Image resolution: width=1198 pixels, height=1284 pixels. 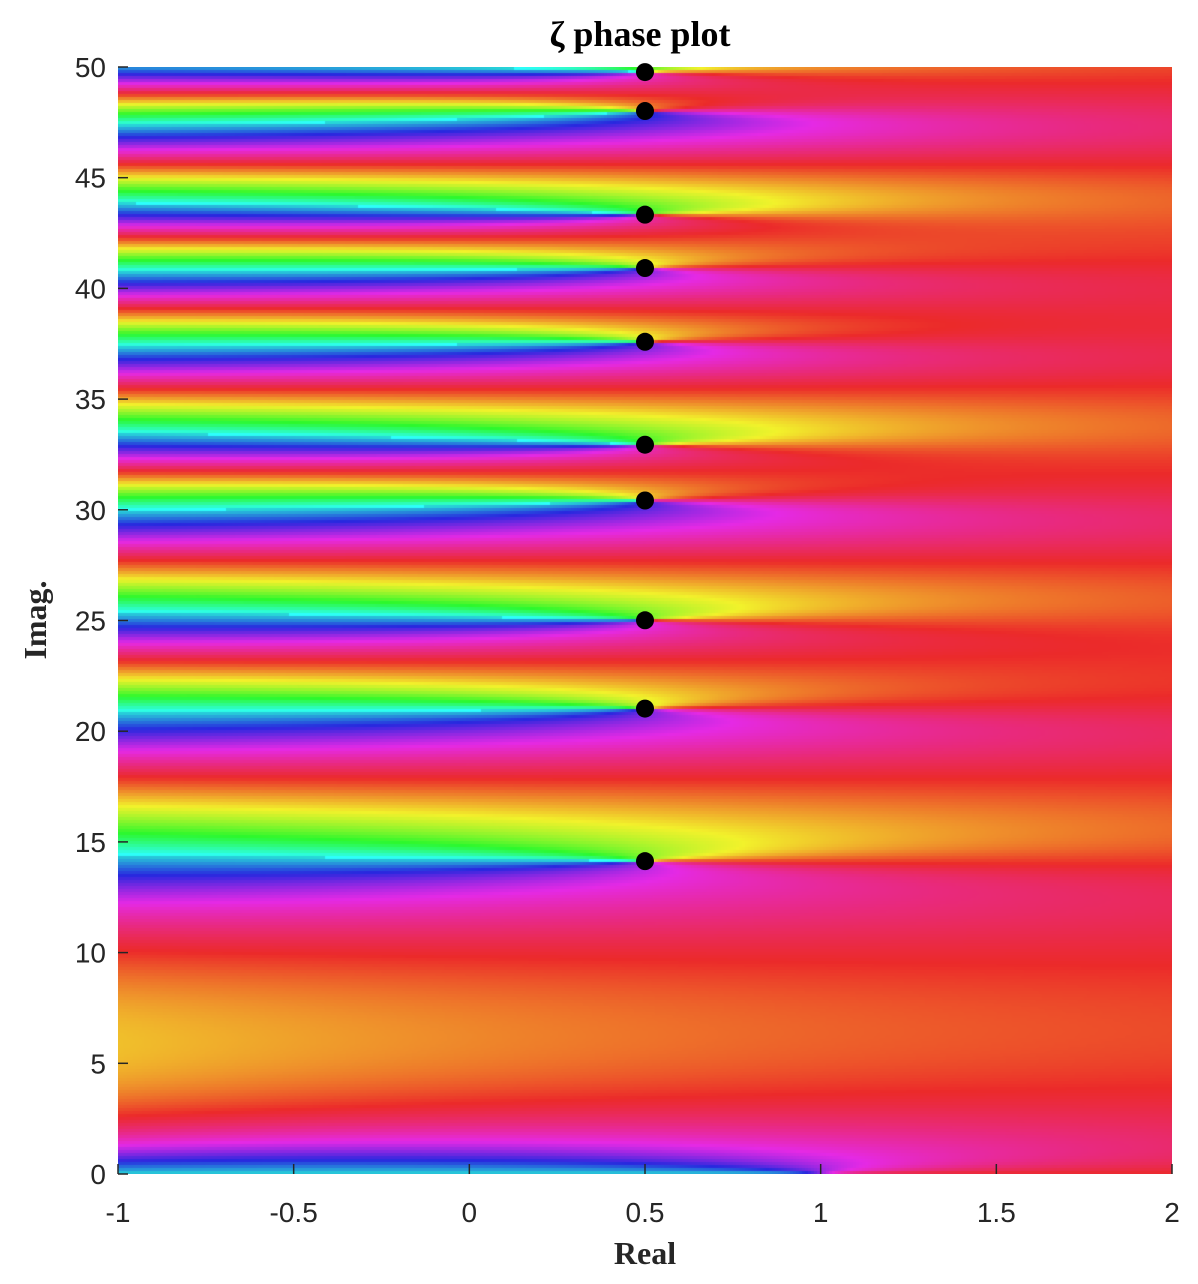 What do you see at coordinates (90, 842) in the screenshot?
I see `y-tick-label: 15` at bounding box center [90, 842].